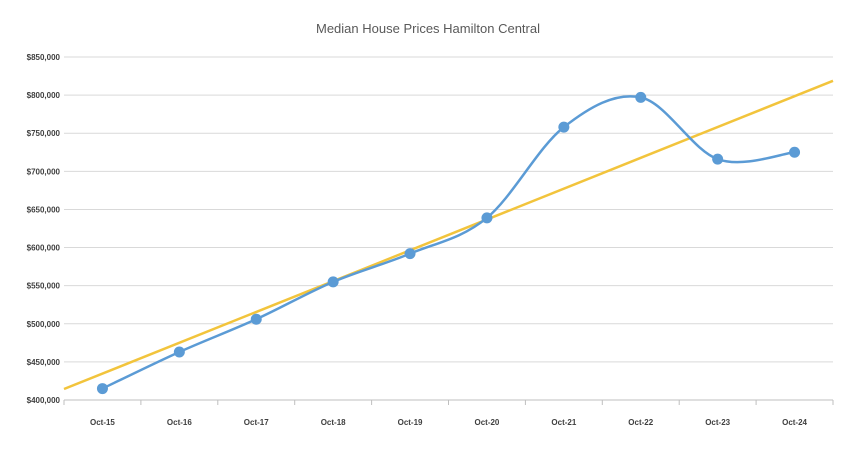 The image size is (856, 451). Describe the element at coordinates (44, 400) in the screenshot. I see `y-tick-label: $400,000` at that location.